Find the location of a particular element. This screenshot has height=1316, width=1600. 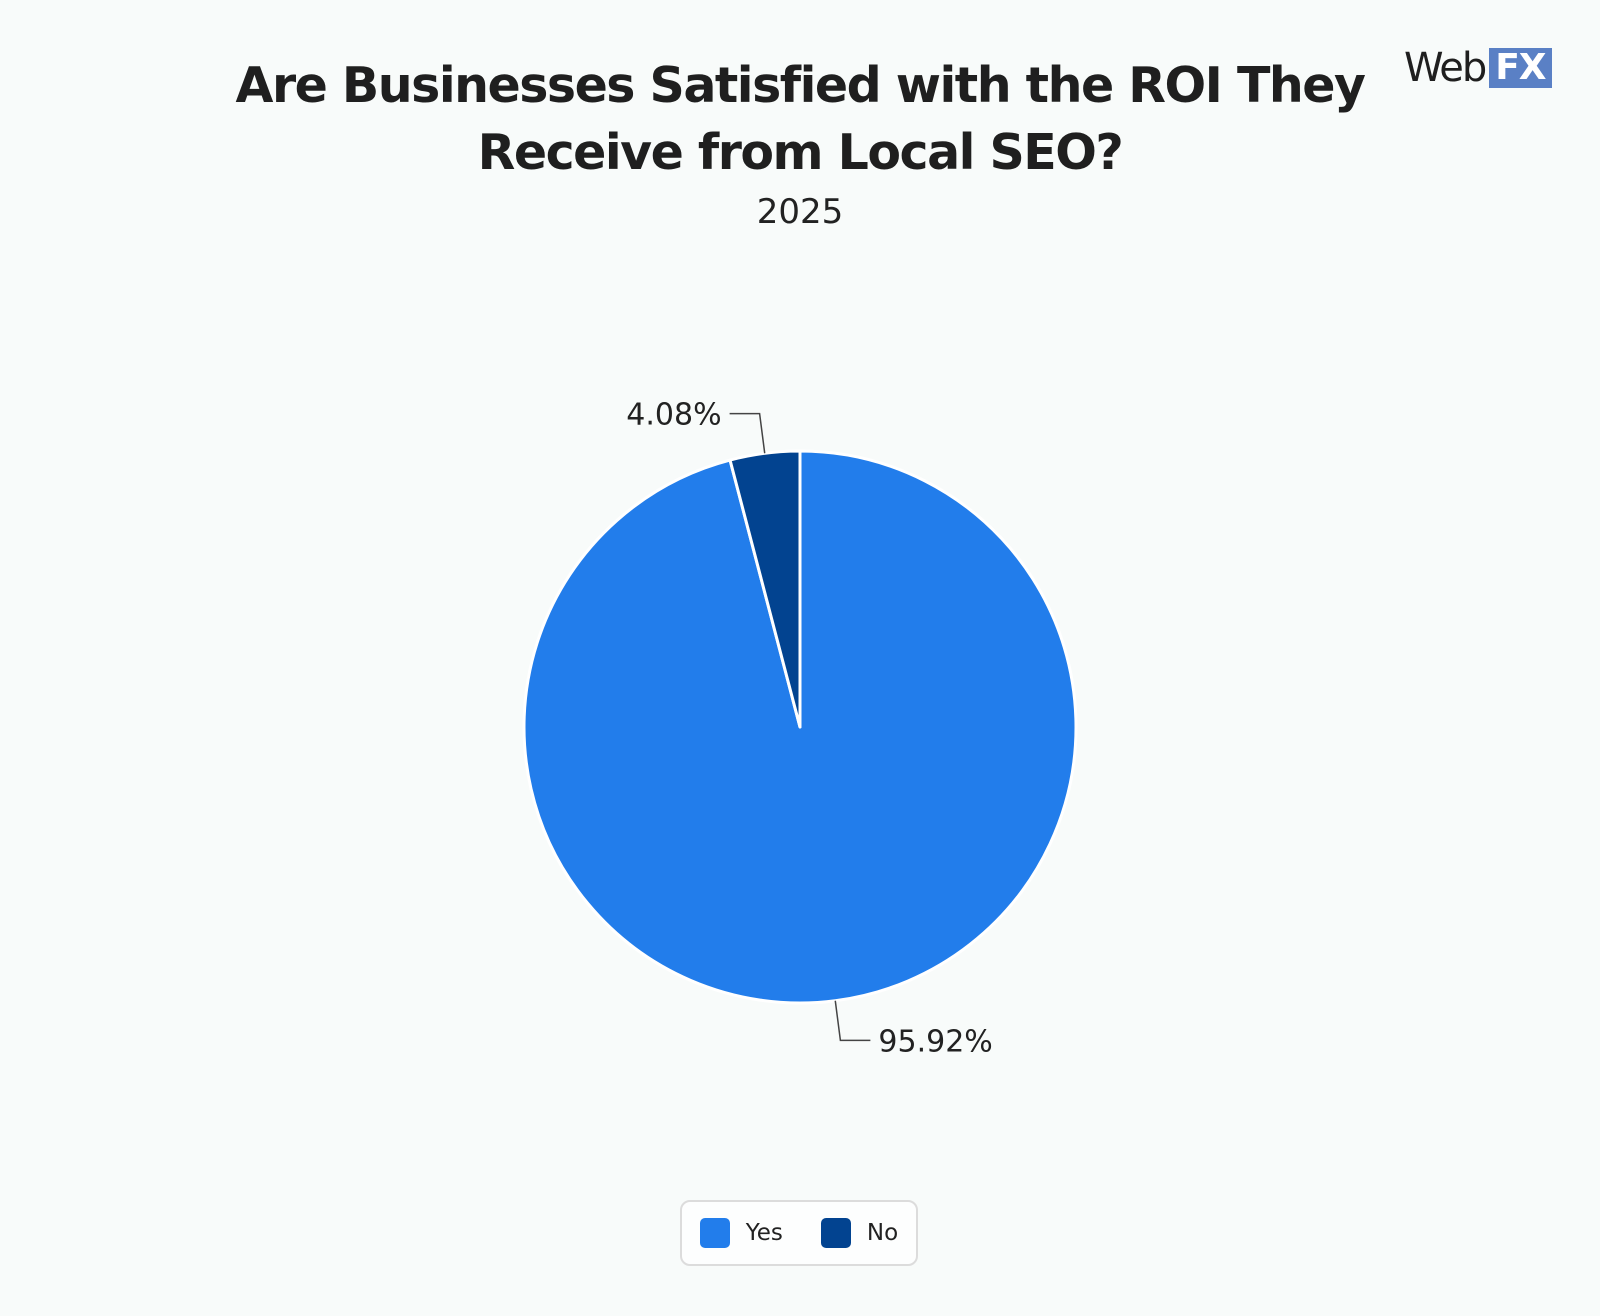

data-label-yes: 95.92% is located at coordinates (935, 1041).